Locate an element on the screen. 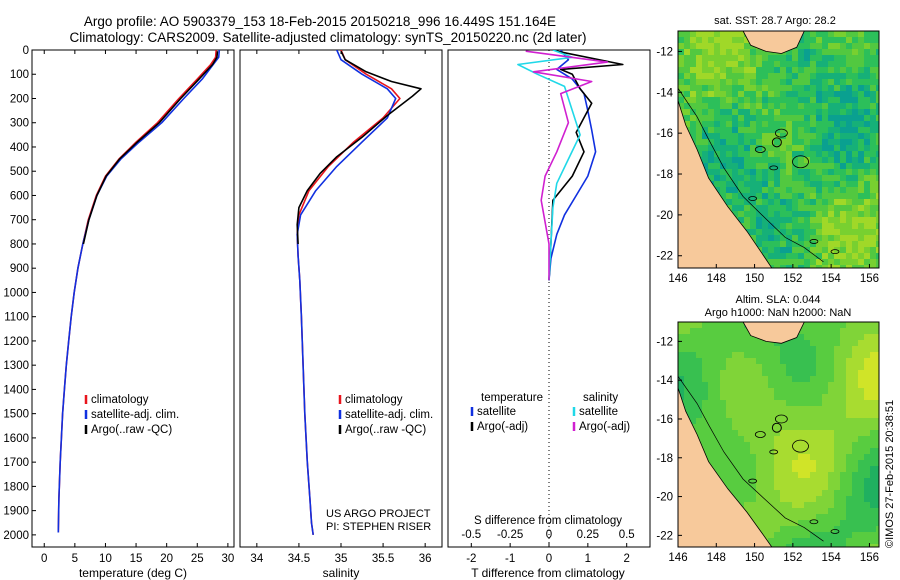  x-axis-label: salinity is located at coordinates (341, 573).